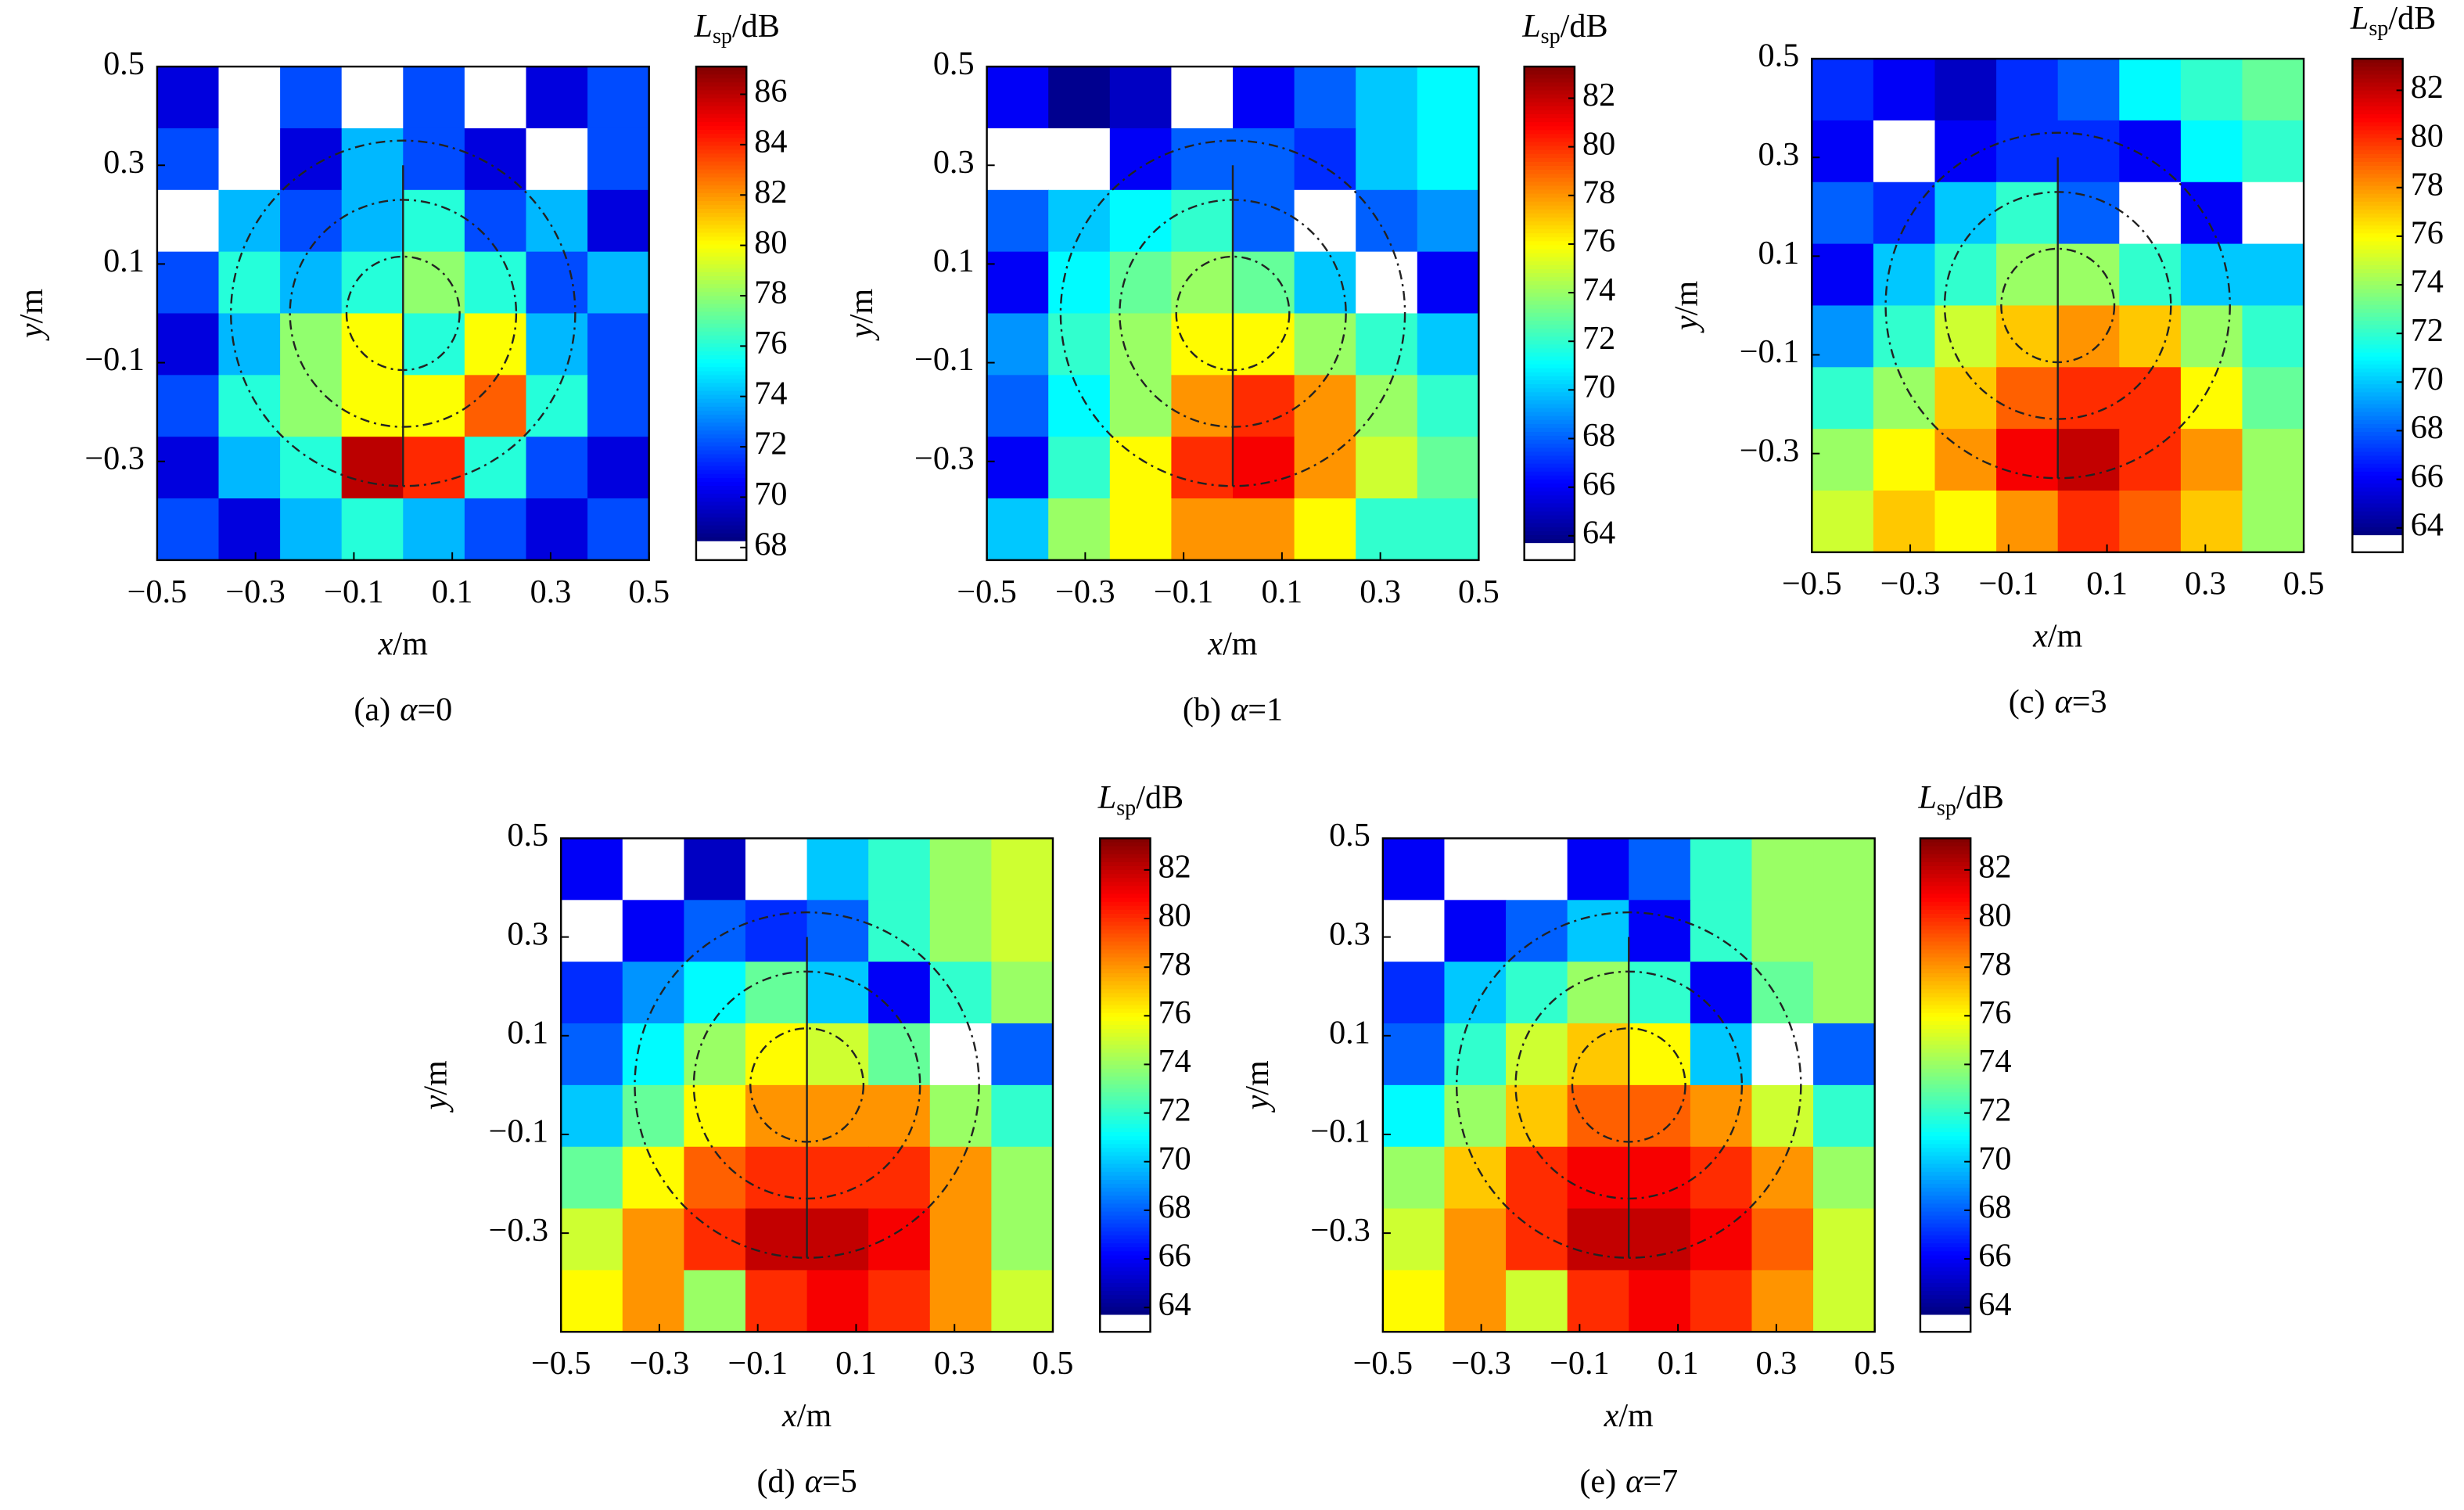 This screenshot has height=1510, width=2464. I want to click on x-tick-label: 0.3, so click(2205, 584).